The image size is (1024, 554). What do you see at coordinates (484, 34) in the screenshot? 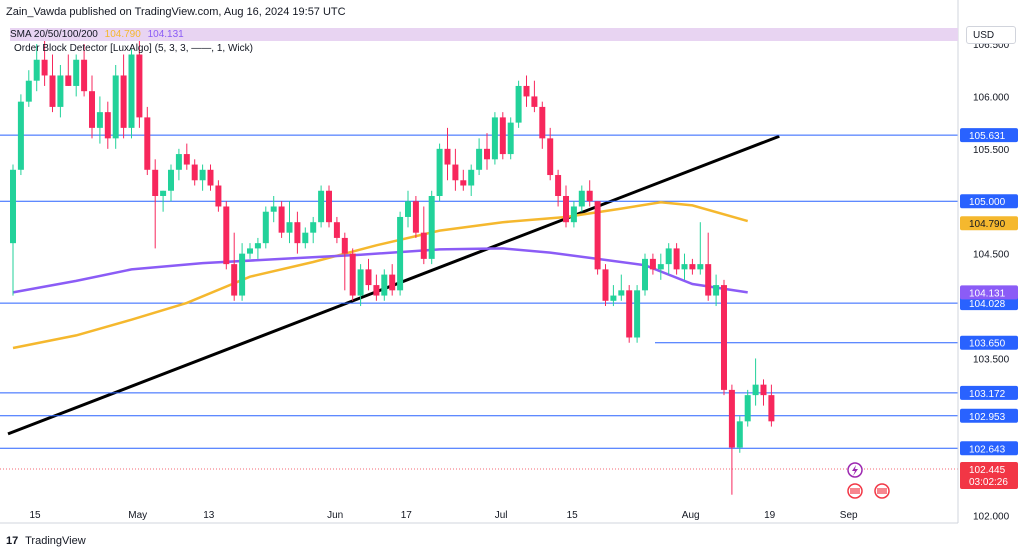
I see `sma-legend: SMA 20/50/100/200 104.790 104.131` at bounding box center [484, 34].